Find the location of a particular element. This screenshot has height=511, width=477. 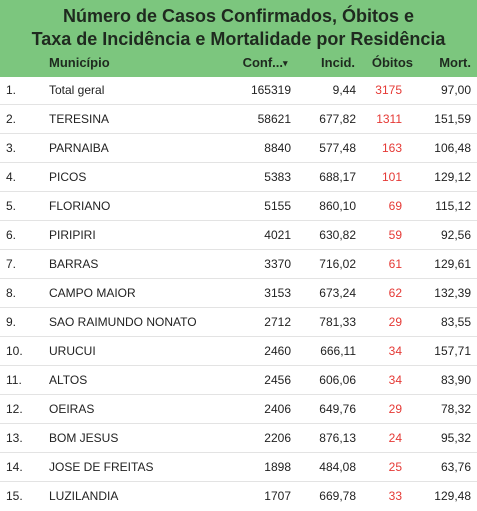

value-cell: 716,02 is located at coordinates (337, 264).